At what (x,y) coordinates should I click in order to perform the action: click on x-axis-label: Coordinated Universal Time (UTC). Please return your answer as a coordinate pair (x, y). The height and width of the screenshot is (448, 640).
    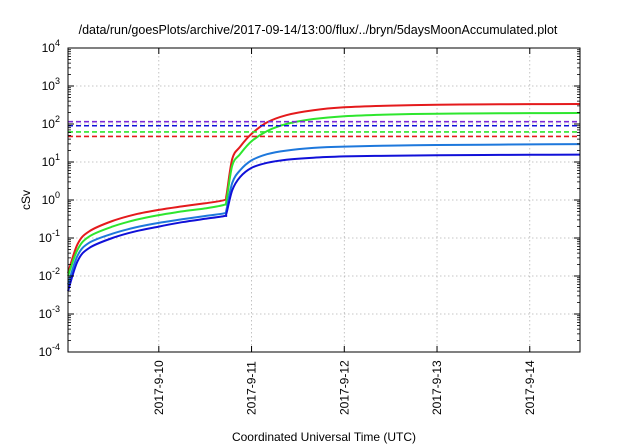
    Looking at the image, I should click on (324, 437).